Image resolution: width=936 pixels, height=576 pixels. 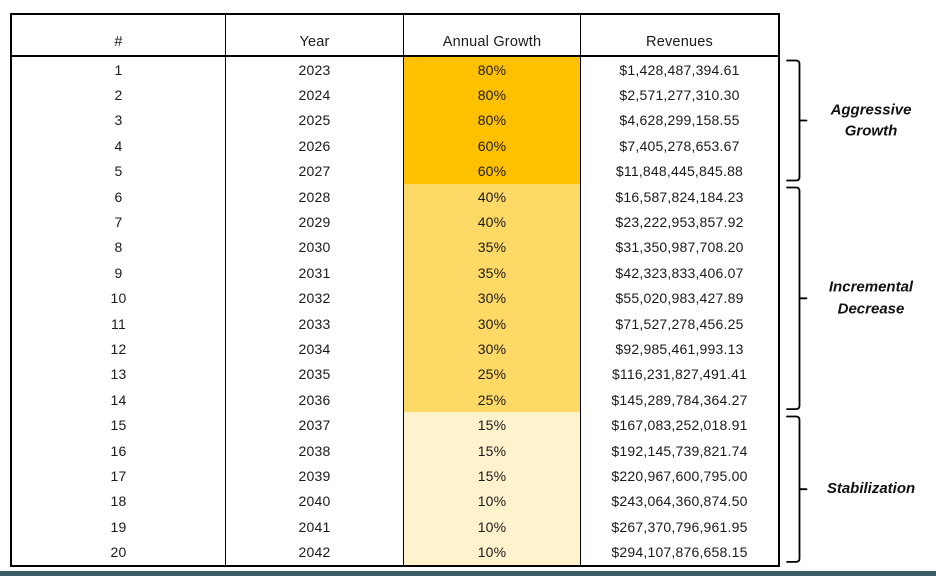 I want to click on column-header-number: #, so click(x=118, y=42).